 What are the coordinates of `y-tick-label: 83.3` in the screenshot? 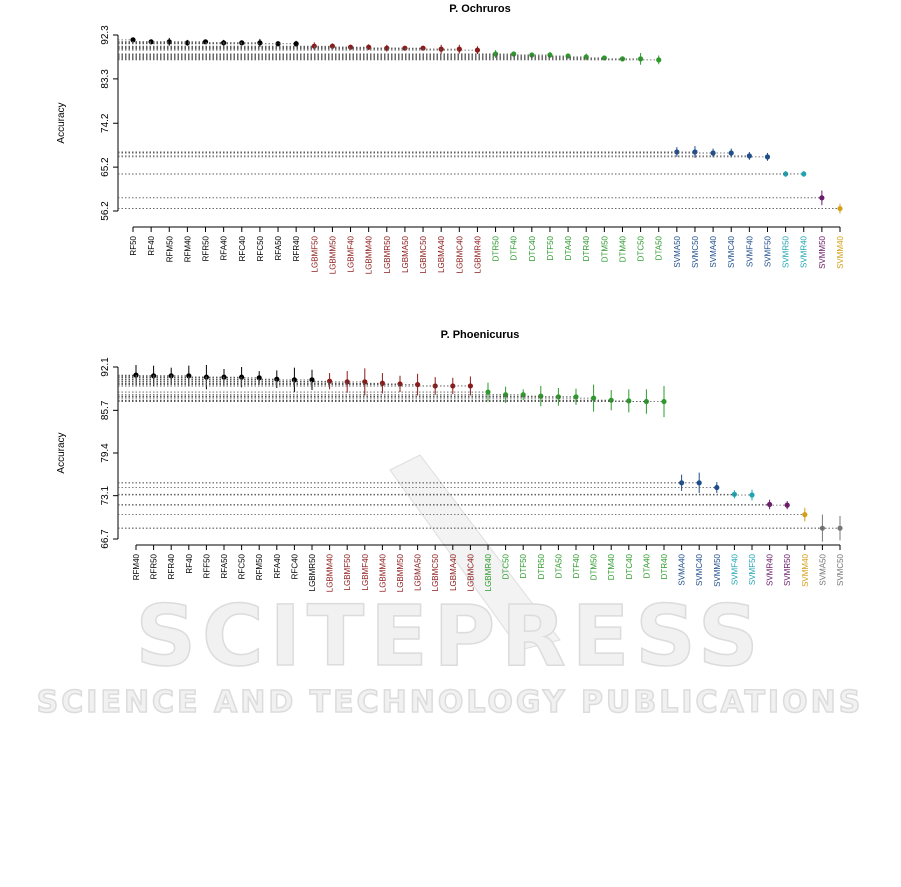 It's located at (105, 79).